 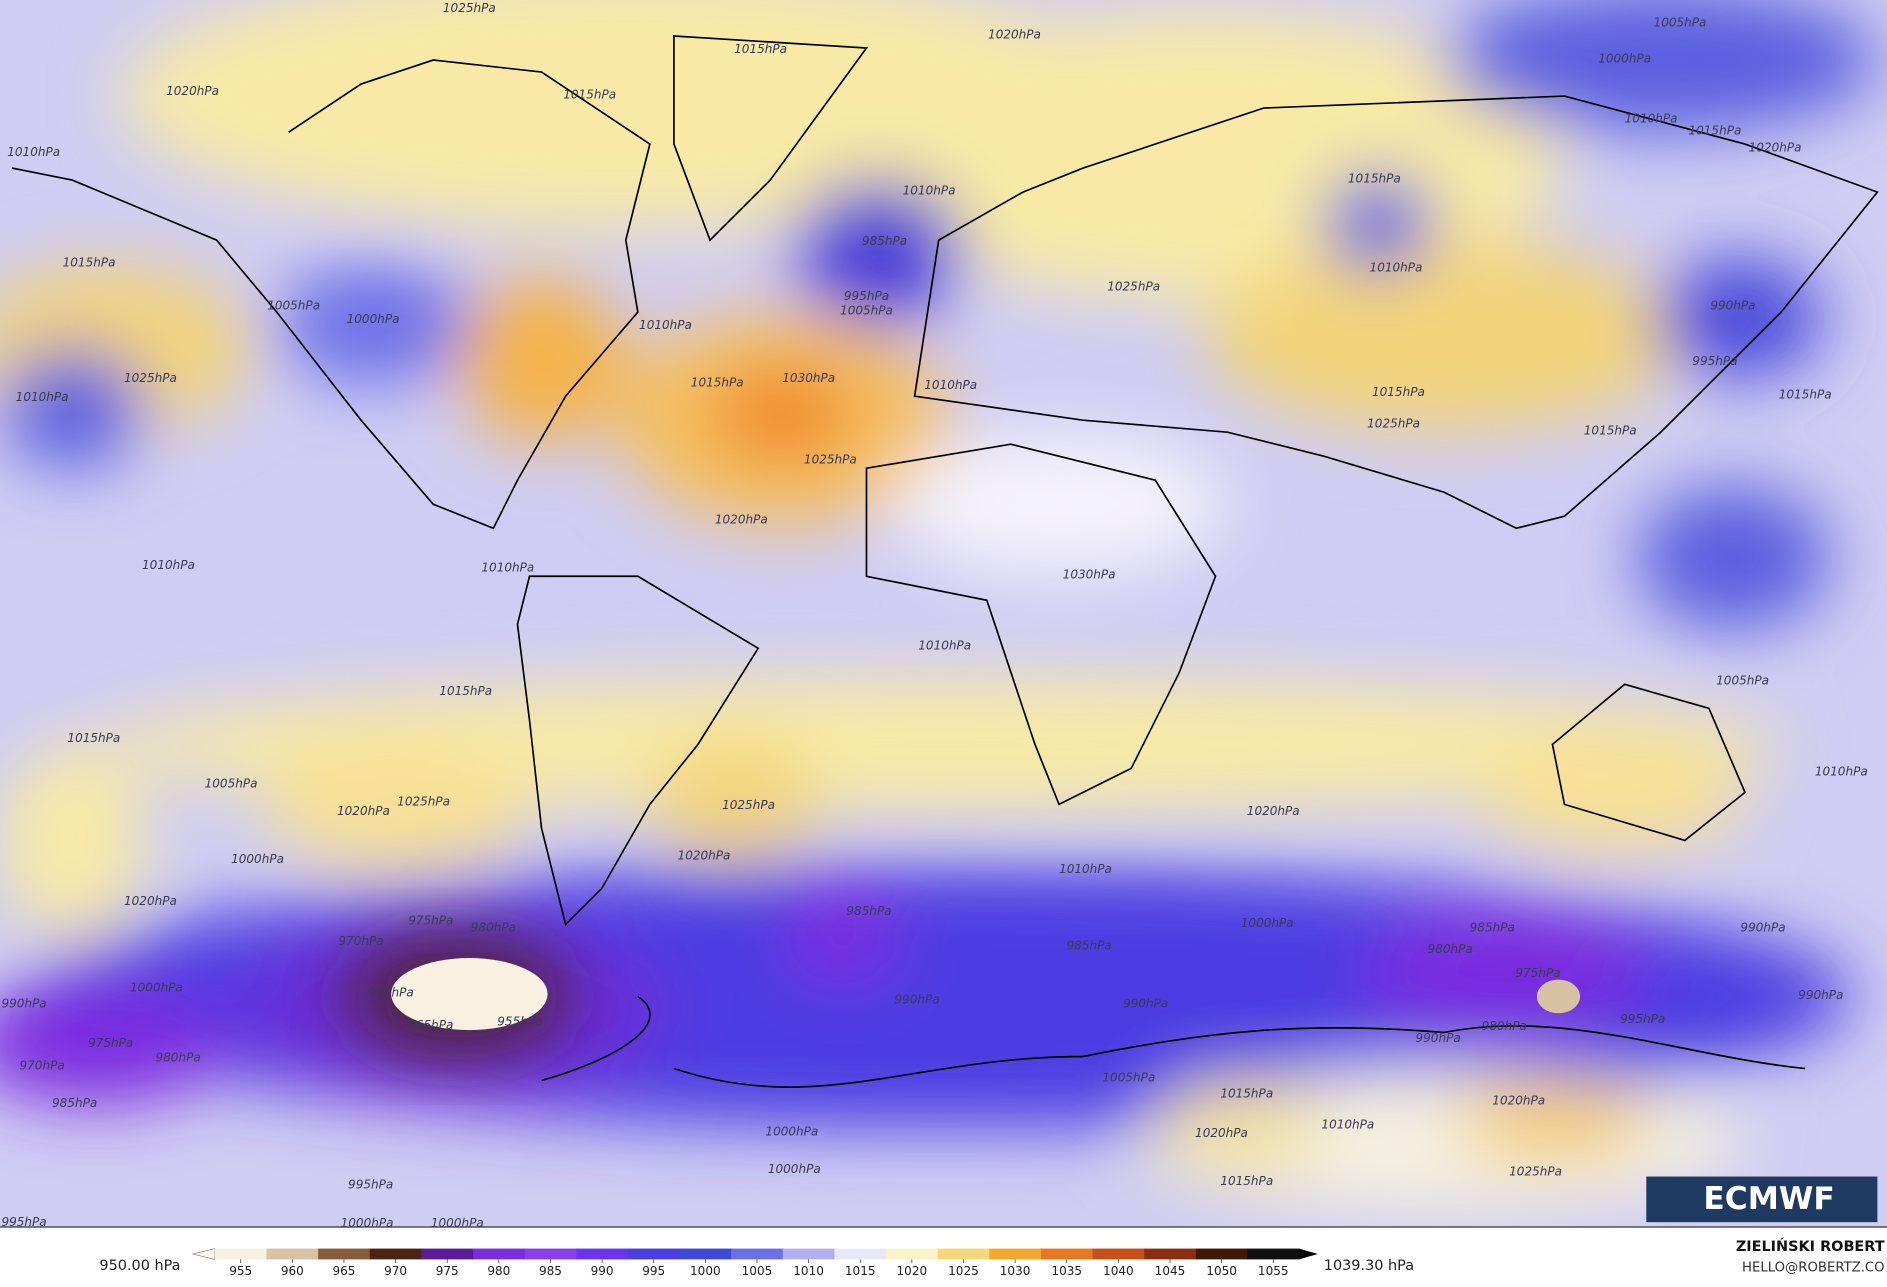 I want to click on logo-box, so click(x=1762, y=1199).